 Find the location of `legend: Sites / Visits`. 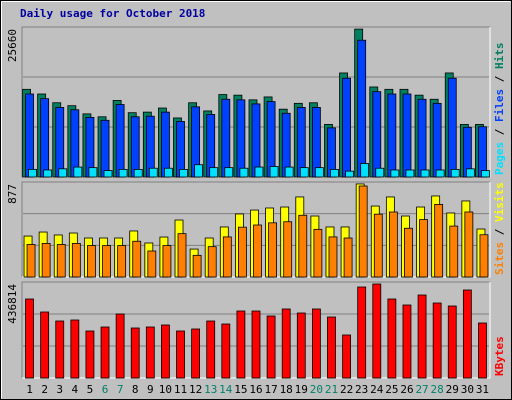

legend: Sites / Visits is located at coordinates (499, 228).